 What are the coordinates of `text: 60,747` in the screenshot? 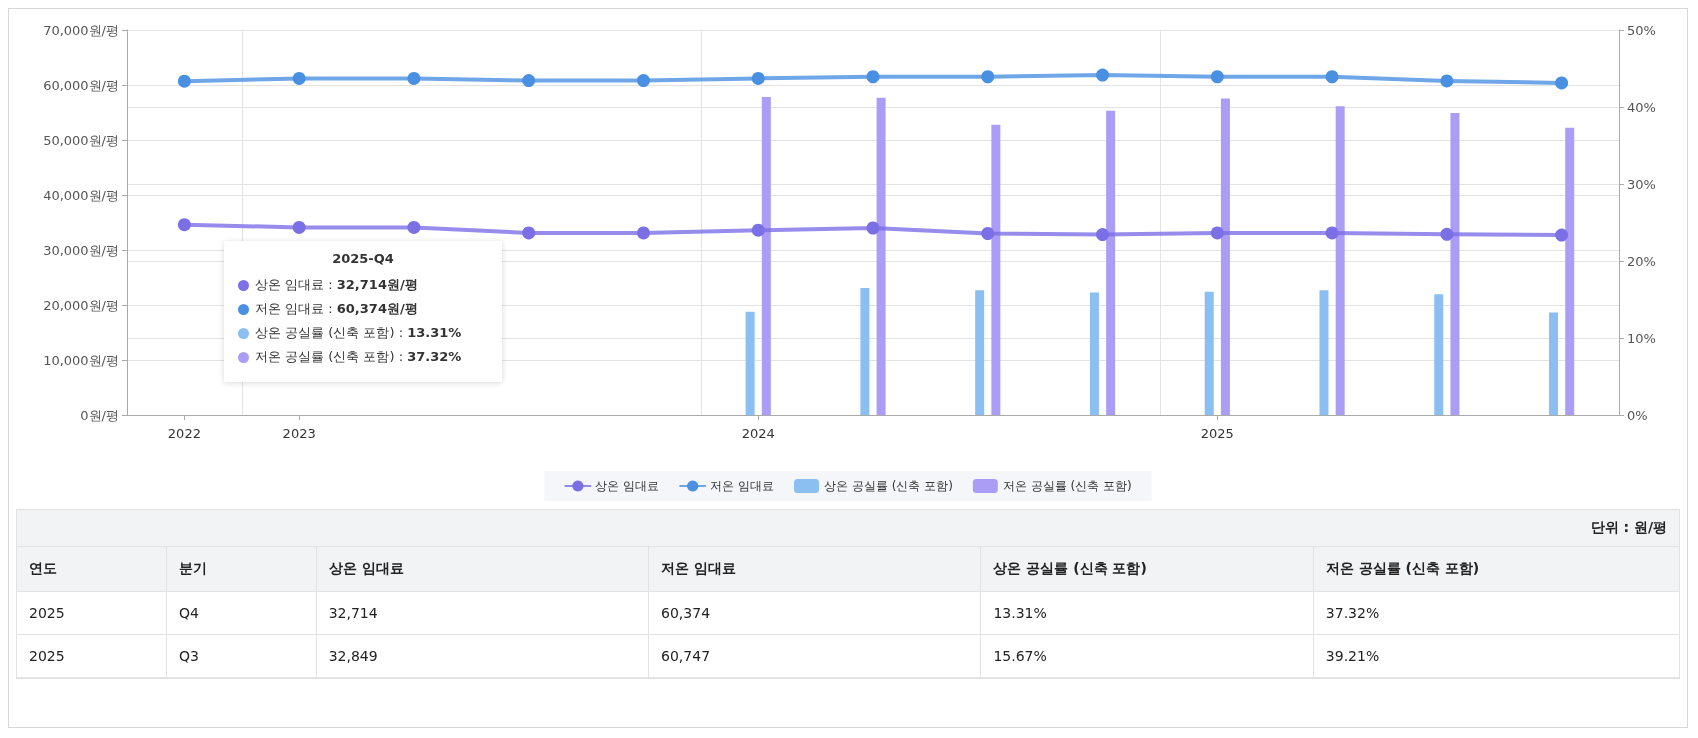 It's located at (814, 656).